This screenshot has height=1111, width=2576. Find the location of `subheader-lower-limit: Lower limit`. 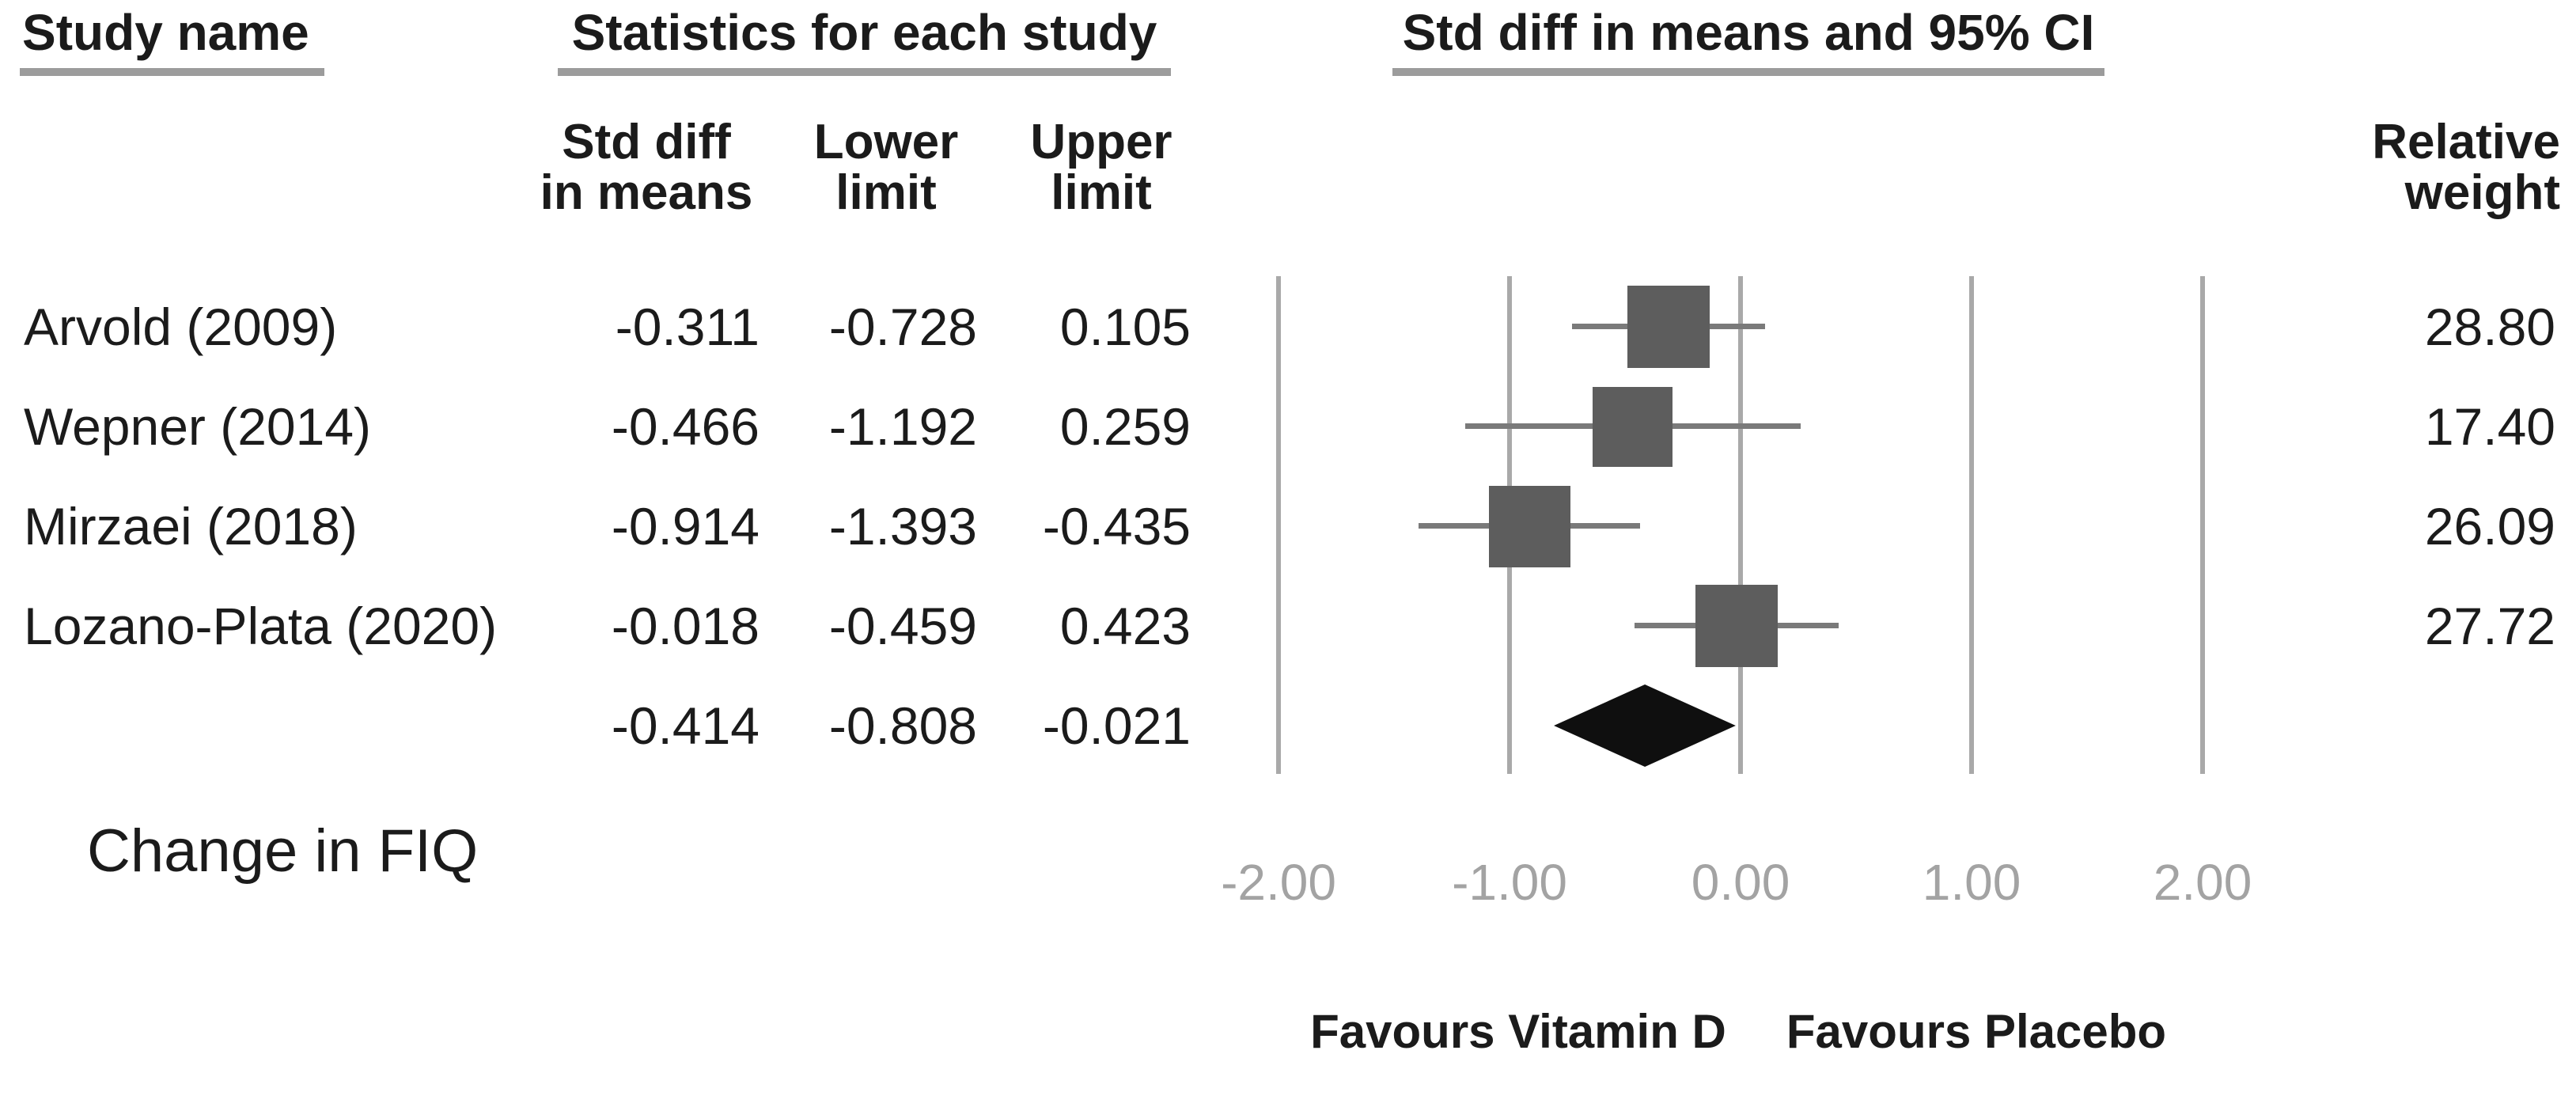

subheader-lower-limit: Lower limit is located at coordinates (886, 167).